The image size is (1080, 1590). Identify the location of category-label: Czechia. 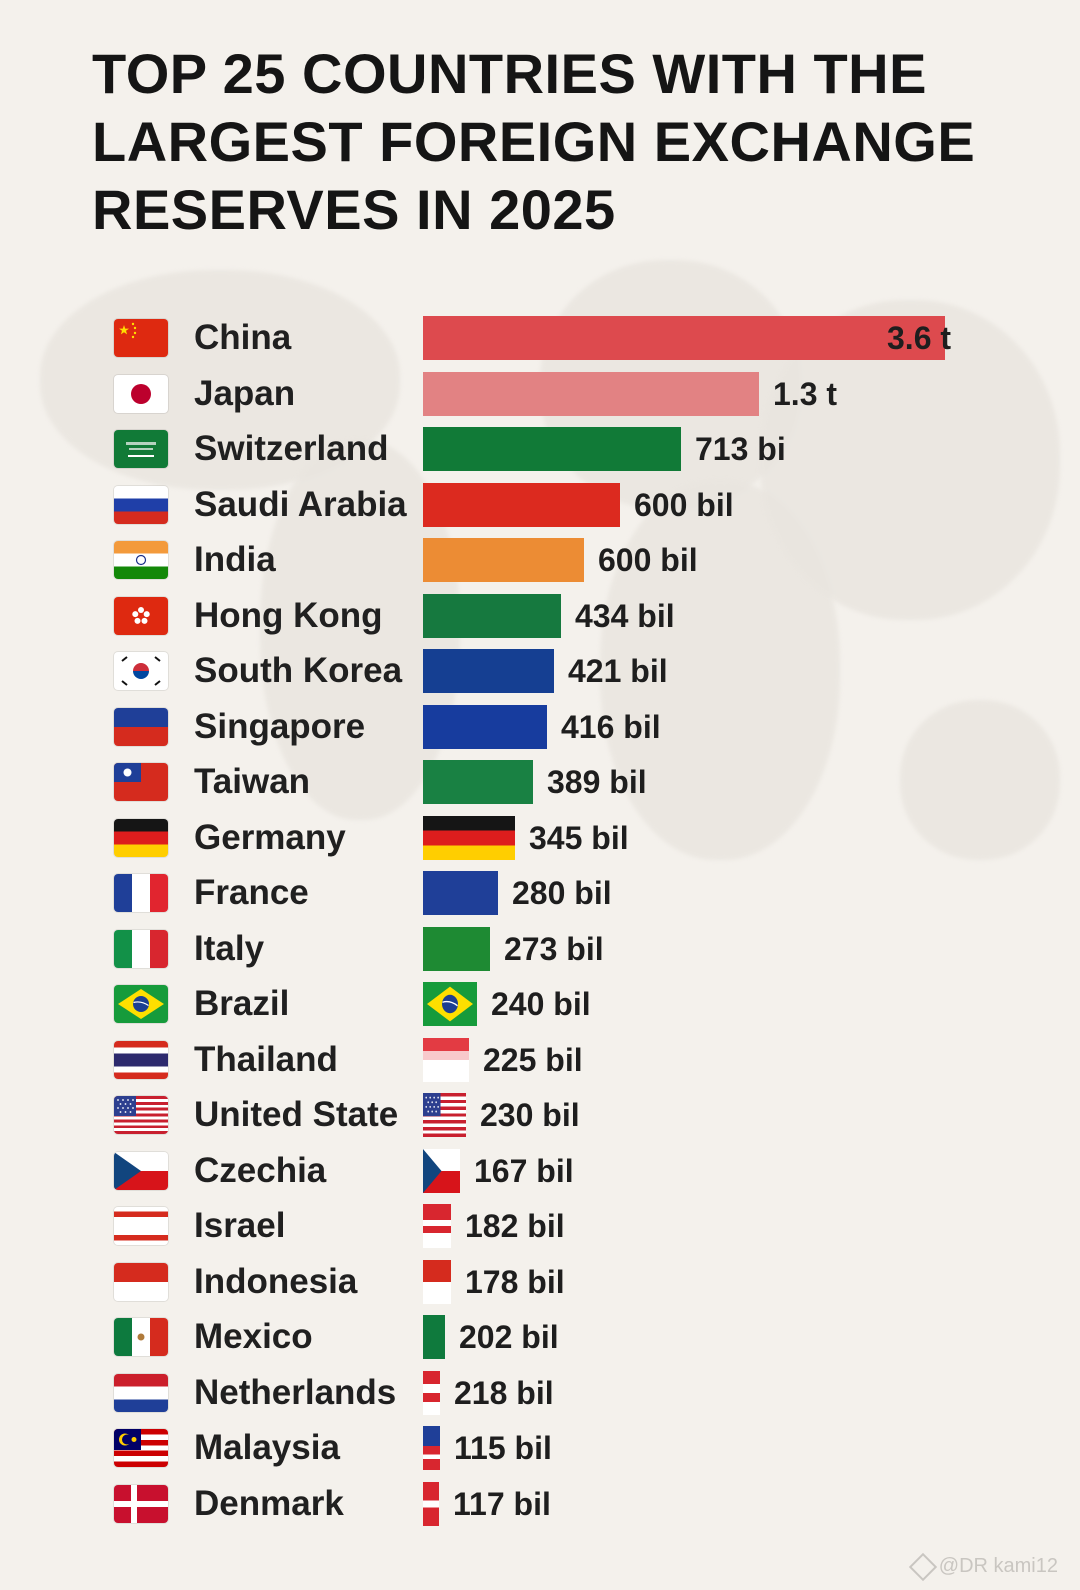
(260, 1170).